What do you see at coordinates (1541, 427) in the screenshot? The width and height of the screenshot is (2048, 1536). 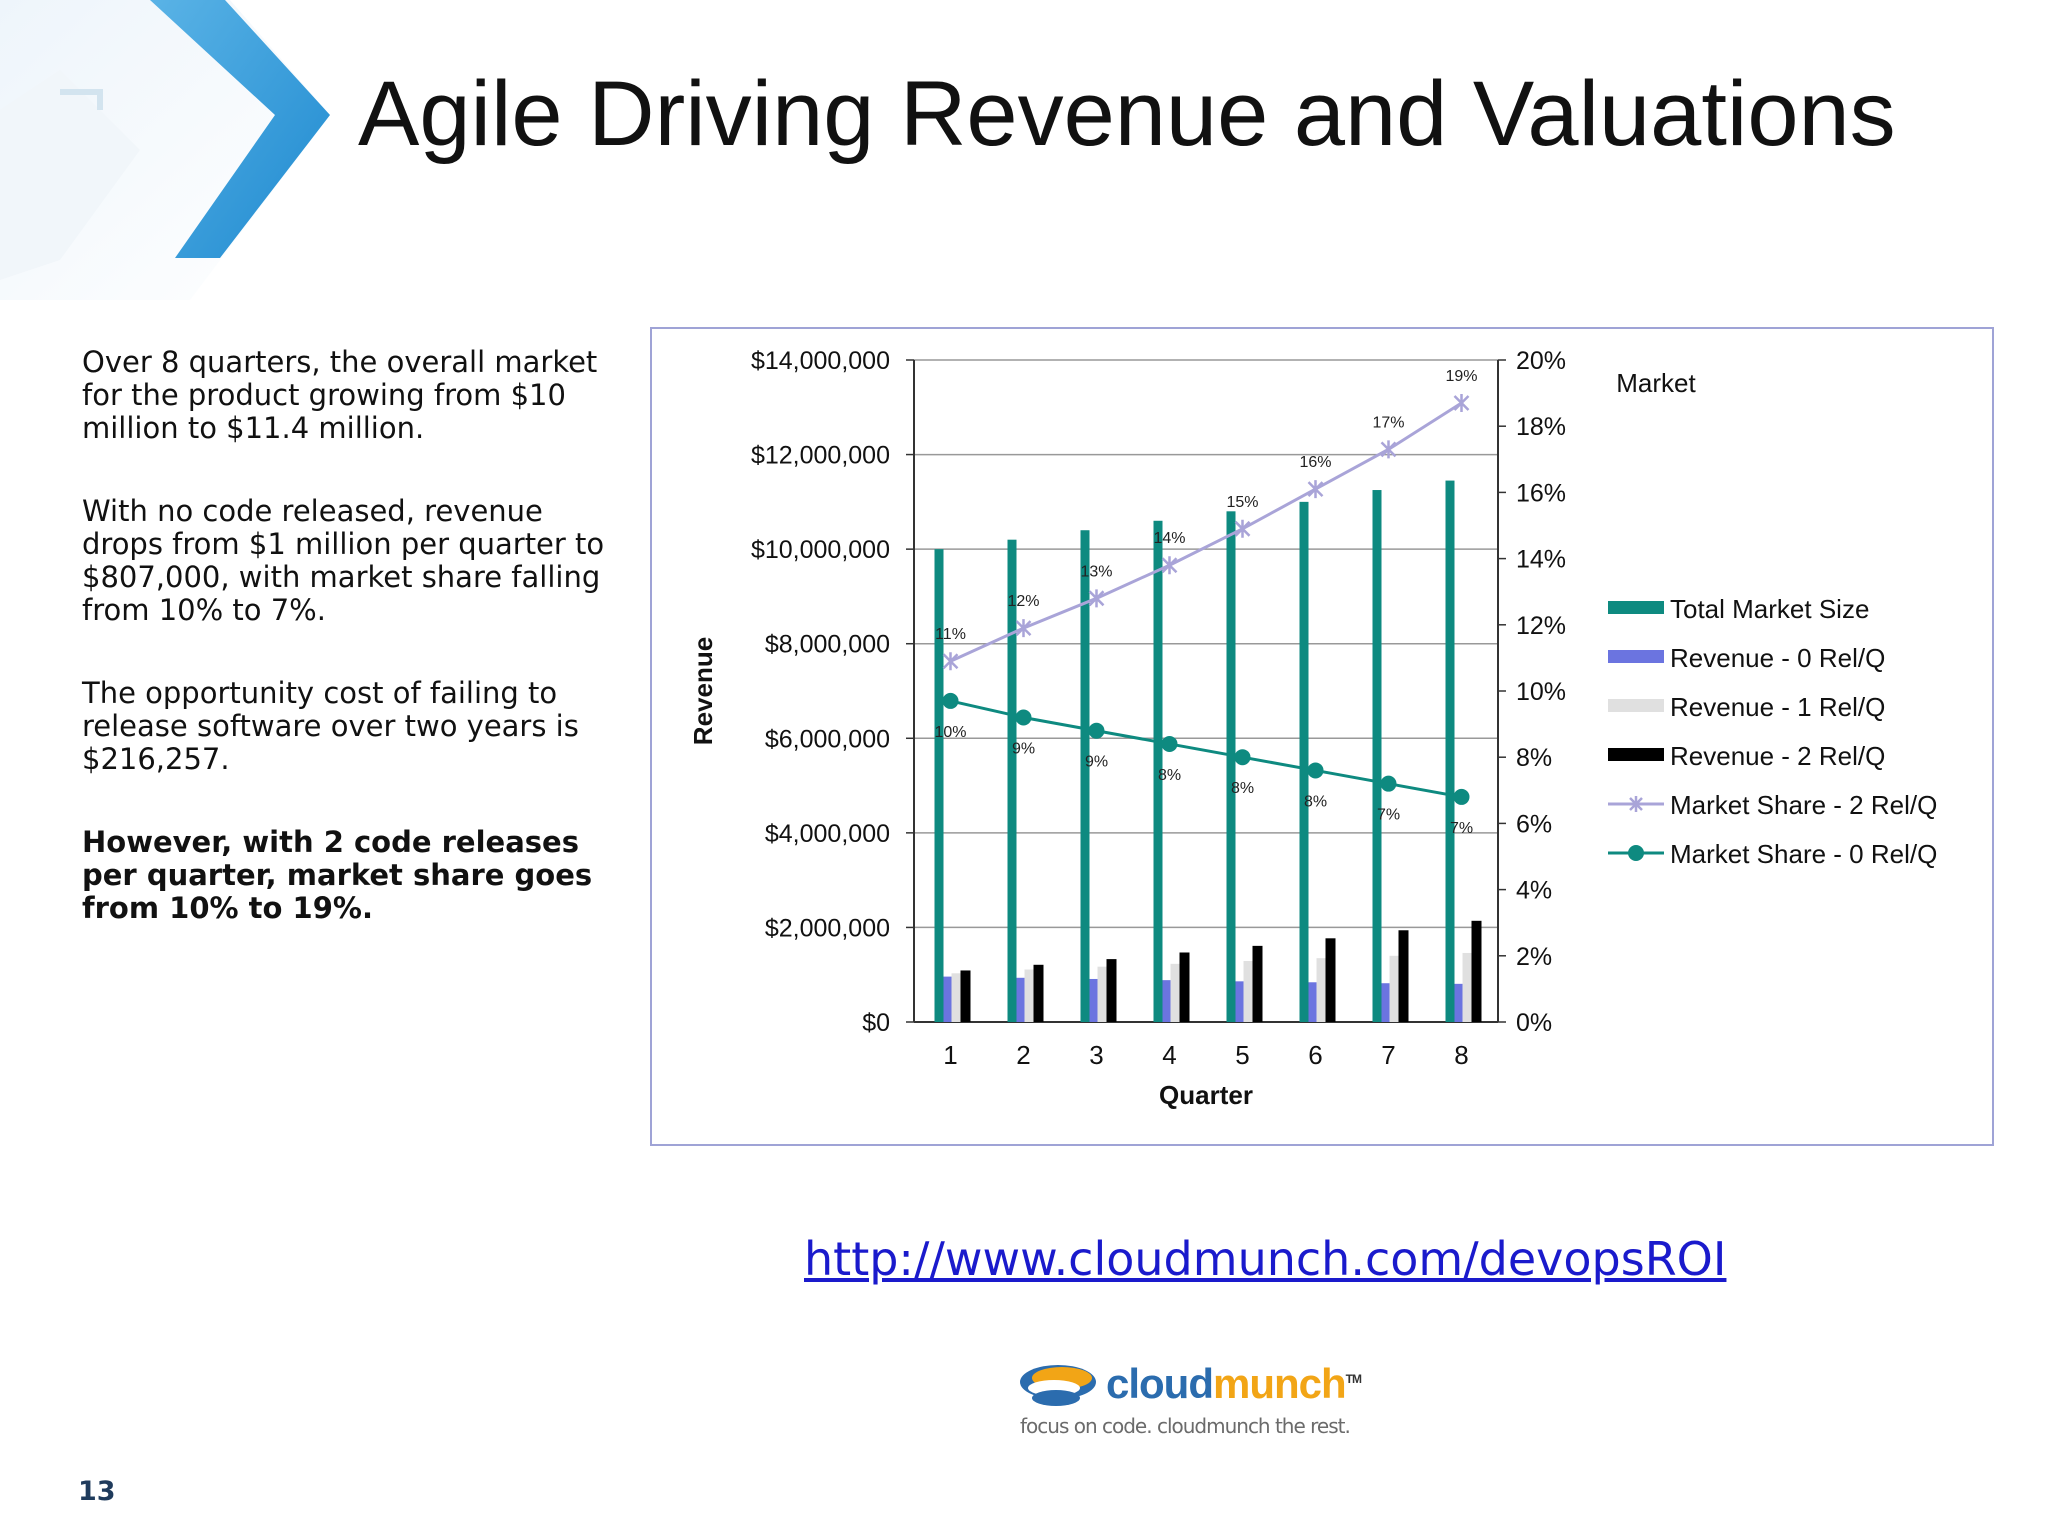 I see `y2-tick-label: 18%` at bounding box center [1541, 427].